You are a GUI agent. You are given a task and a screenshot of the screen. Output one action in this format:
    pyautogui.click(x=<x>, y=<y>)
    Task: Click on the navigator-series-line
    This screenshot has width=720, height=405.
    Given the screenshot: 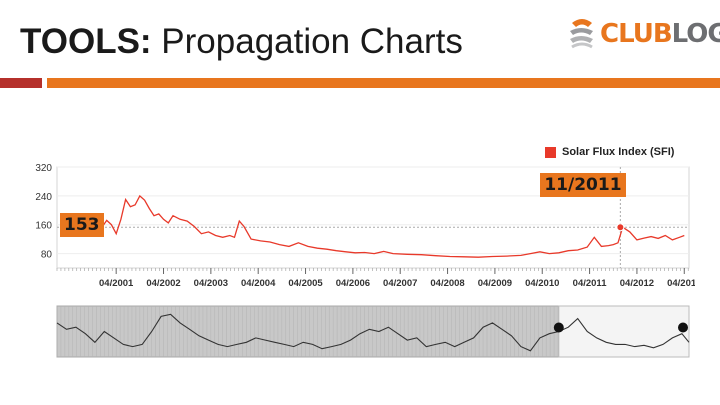 What is the action you would take?
    pyautogui.click(x=373, y=332)
    